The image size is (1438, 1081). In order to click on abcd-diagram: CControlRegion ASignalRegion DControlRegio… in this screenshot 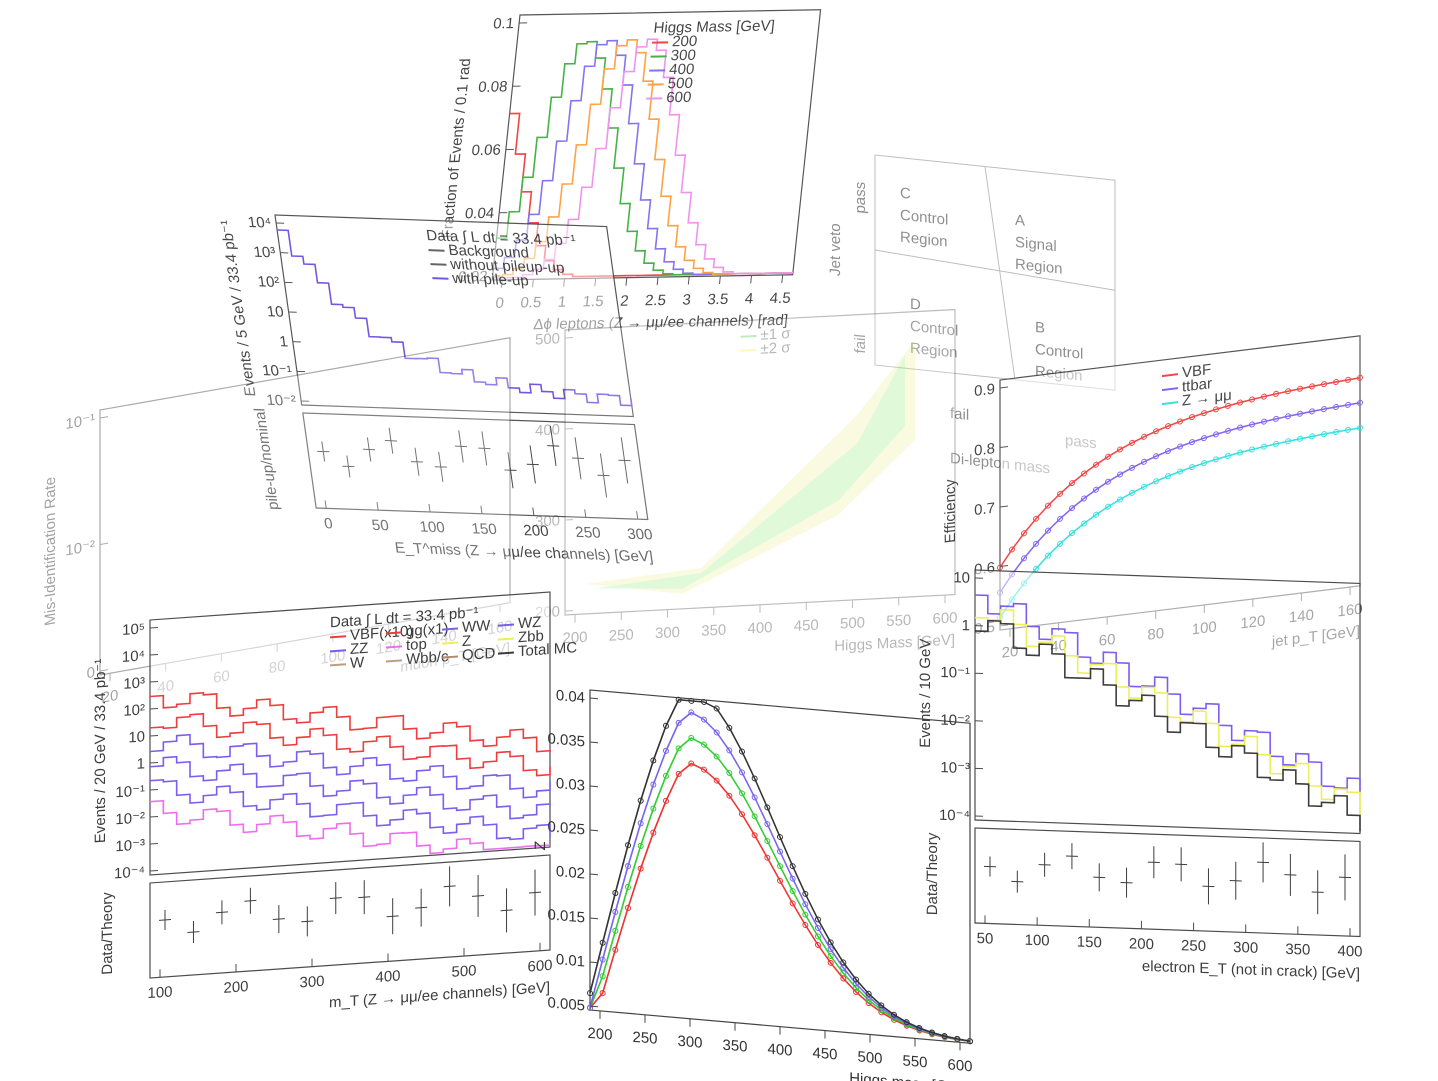, I will do `click(971, 315)`.